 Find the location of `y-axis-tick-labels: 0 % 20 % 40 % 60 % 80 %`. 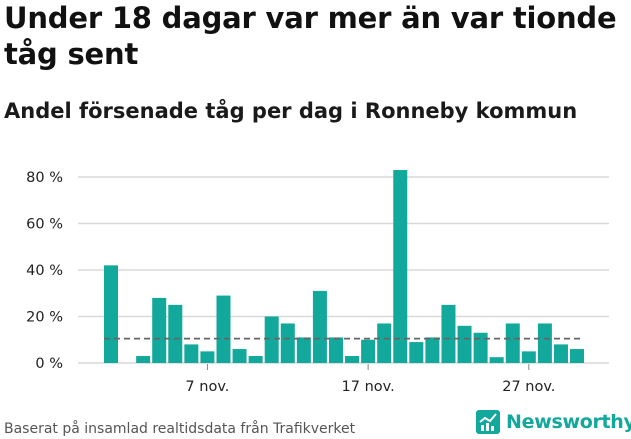

y-axis-tick-labels: 0 % 20 % 40 % 60 % 80 % is located at coordinates (44, 271).